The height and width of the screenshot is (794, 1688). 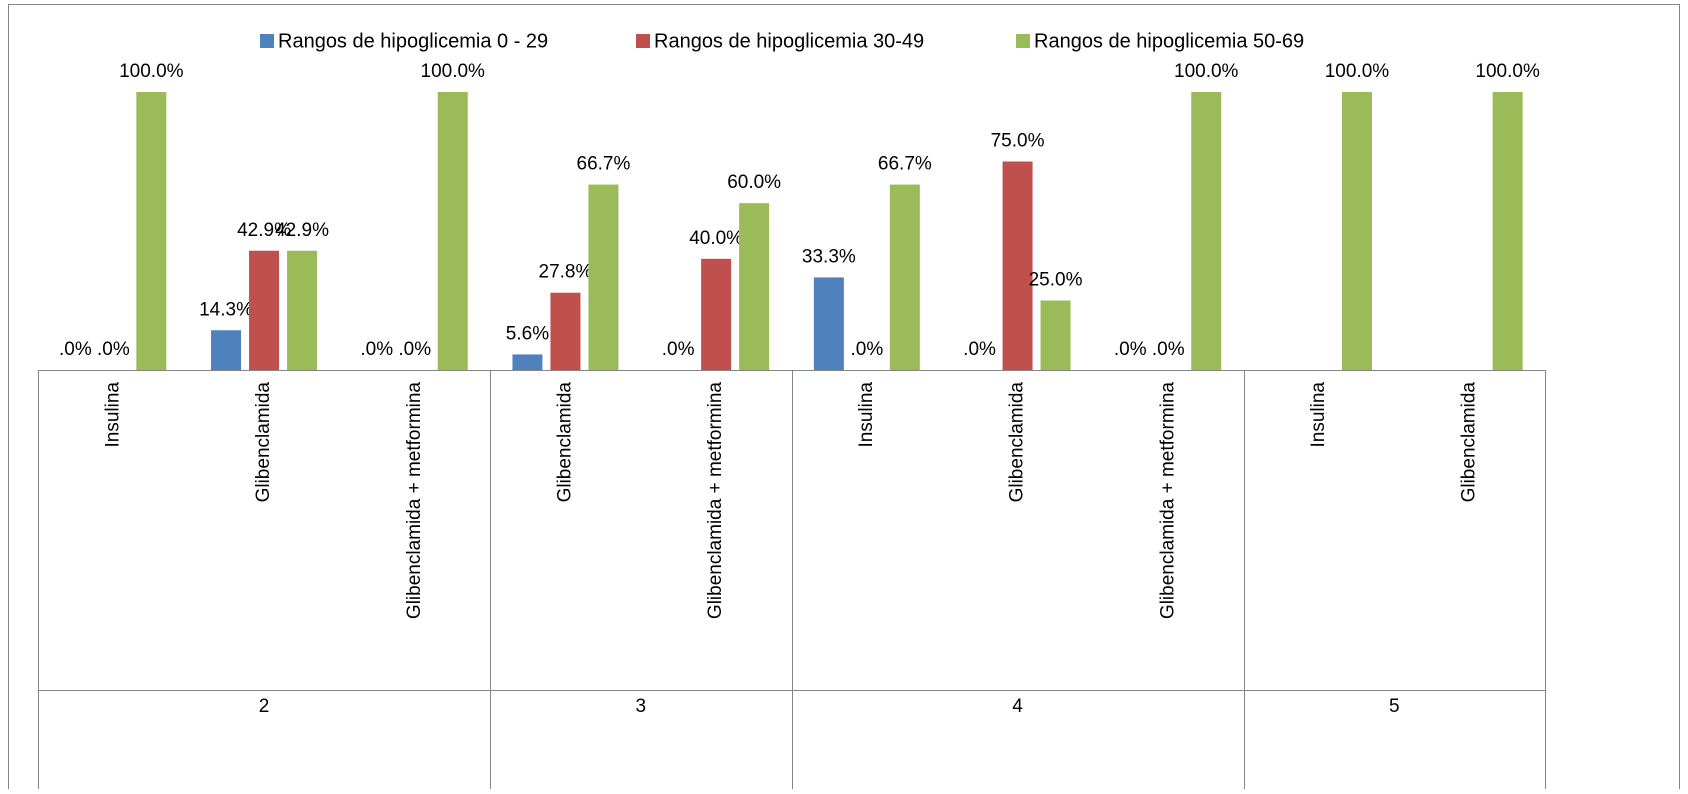 What do you see at coordinates (716, 238) in the screenshot?
I see `data-label: 40.0%` at bounding box center [716, 238].